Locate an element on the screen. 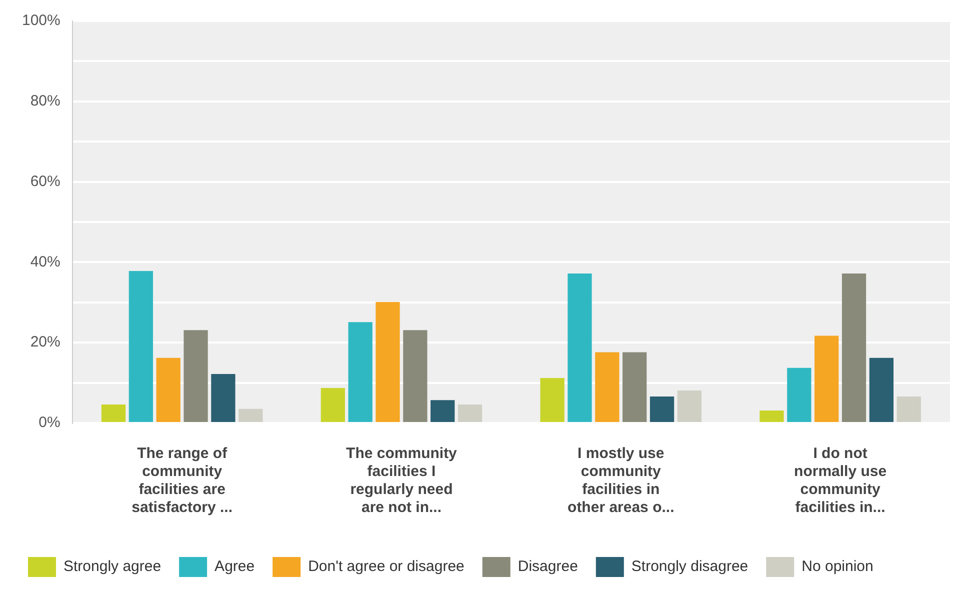 The width and height of the screenshot is (960, 597). y-tick-label: 40% is located at coordinates (45, 261).